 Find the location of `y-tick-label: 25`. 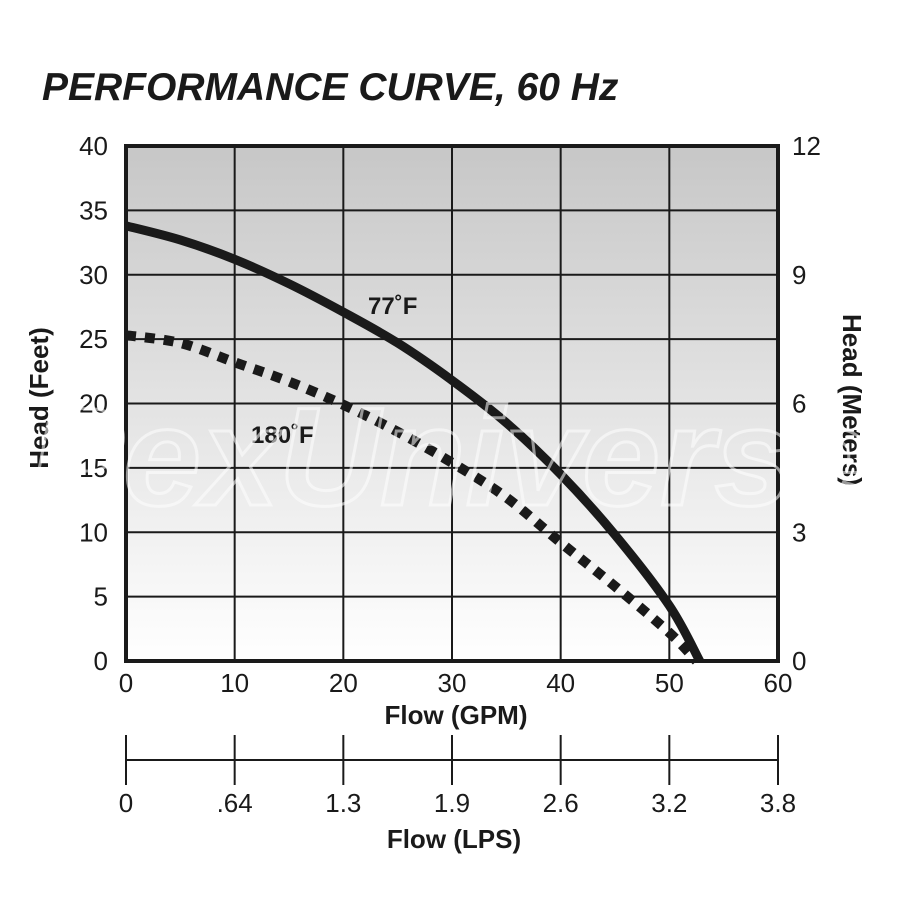

y-tick-label: 25 is located at coordinates (93, 339).